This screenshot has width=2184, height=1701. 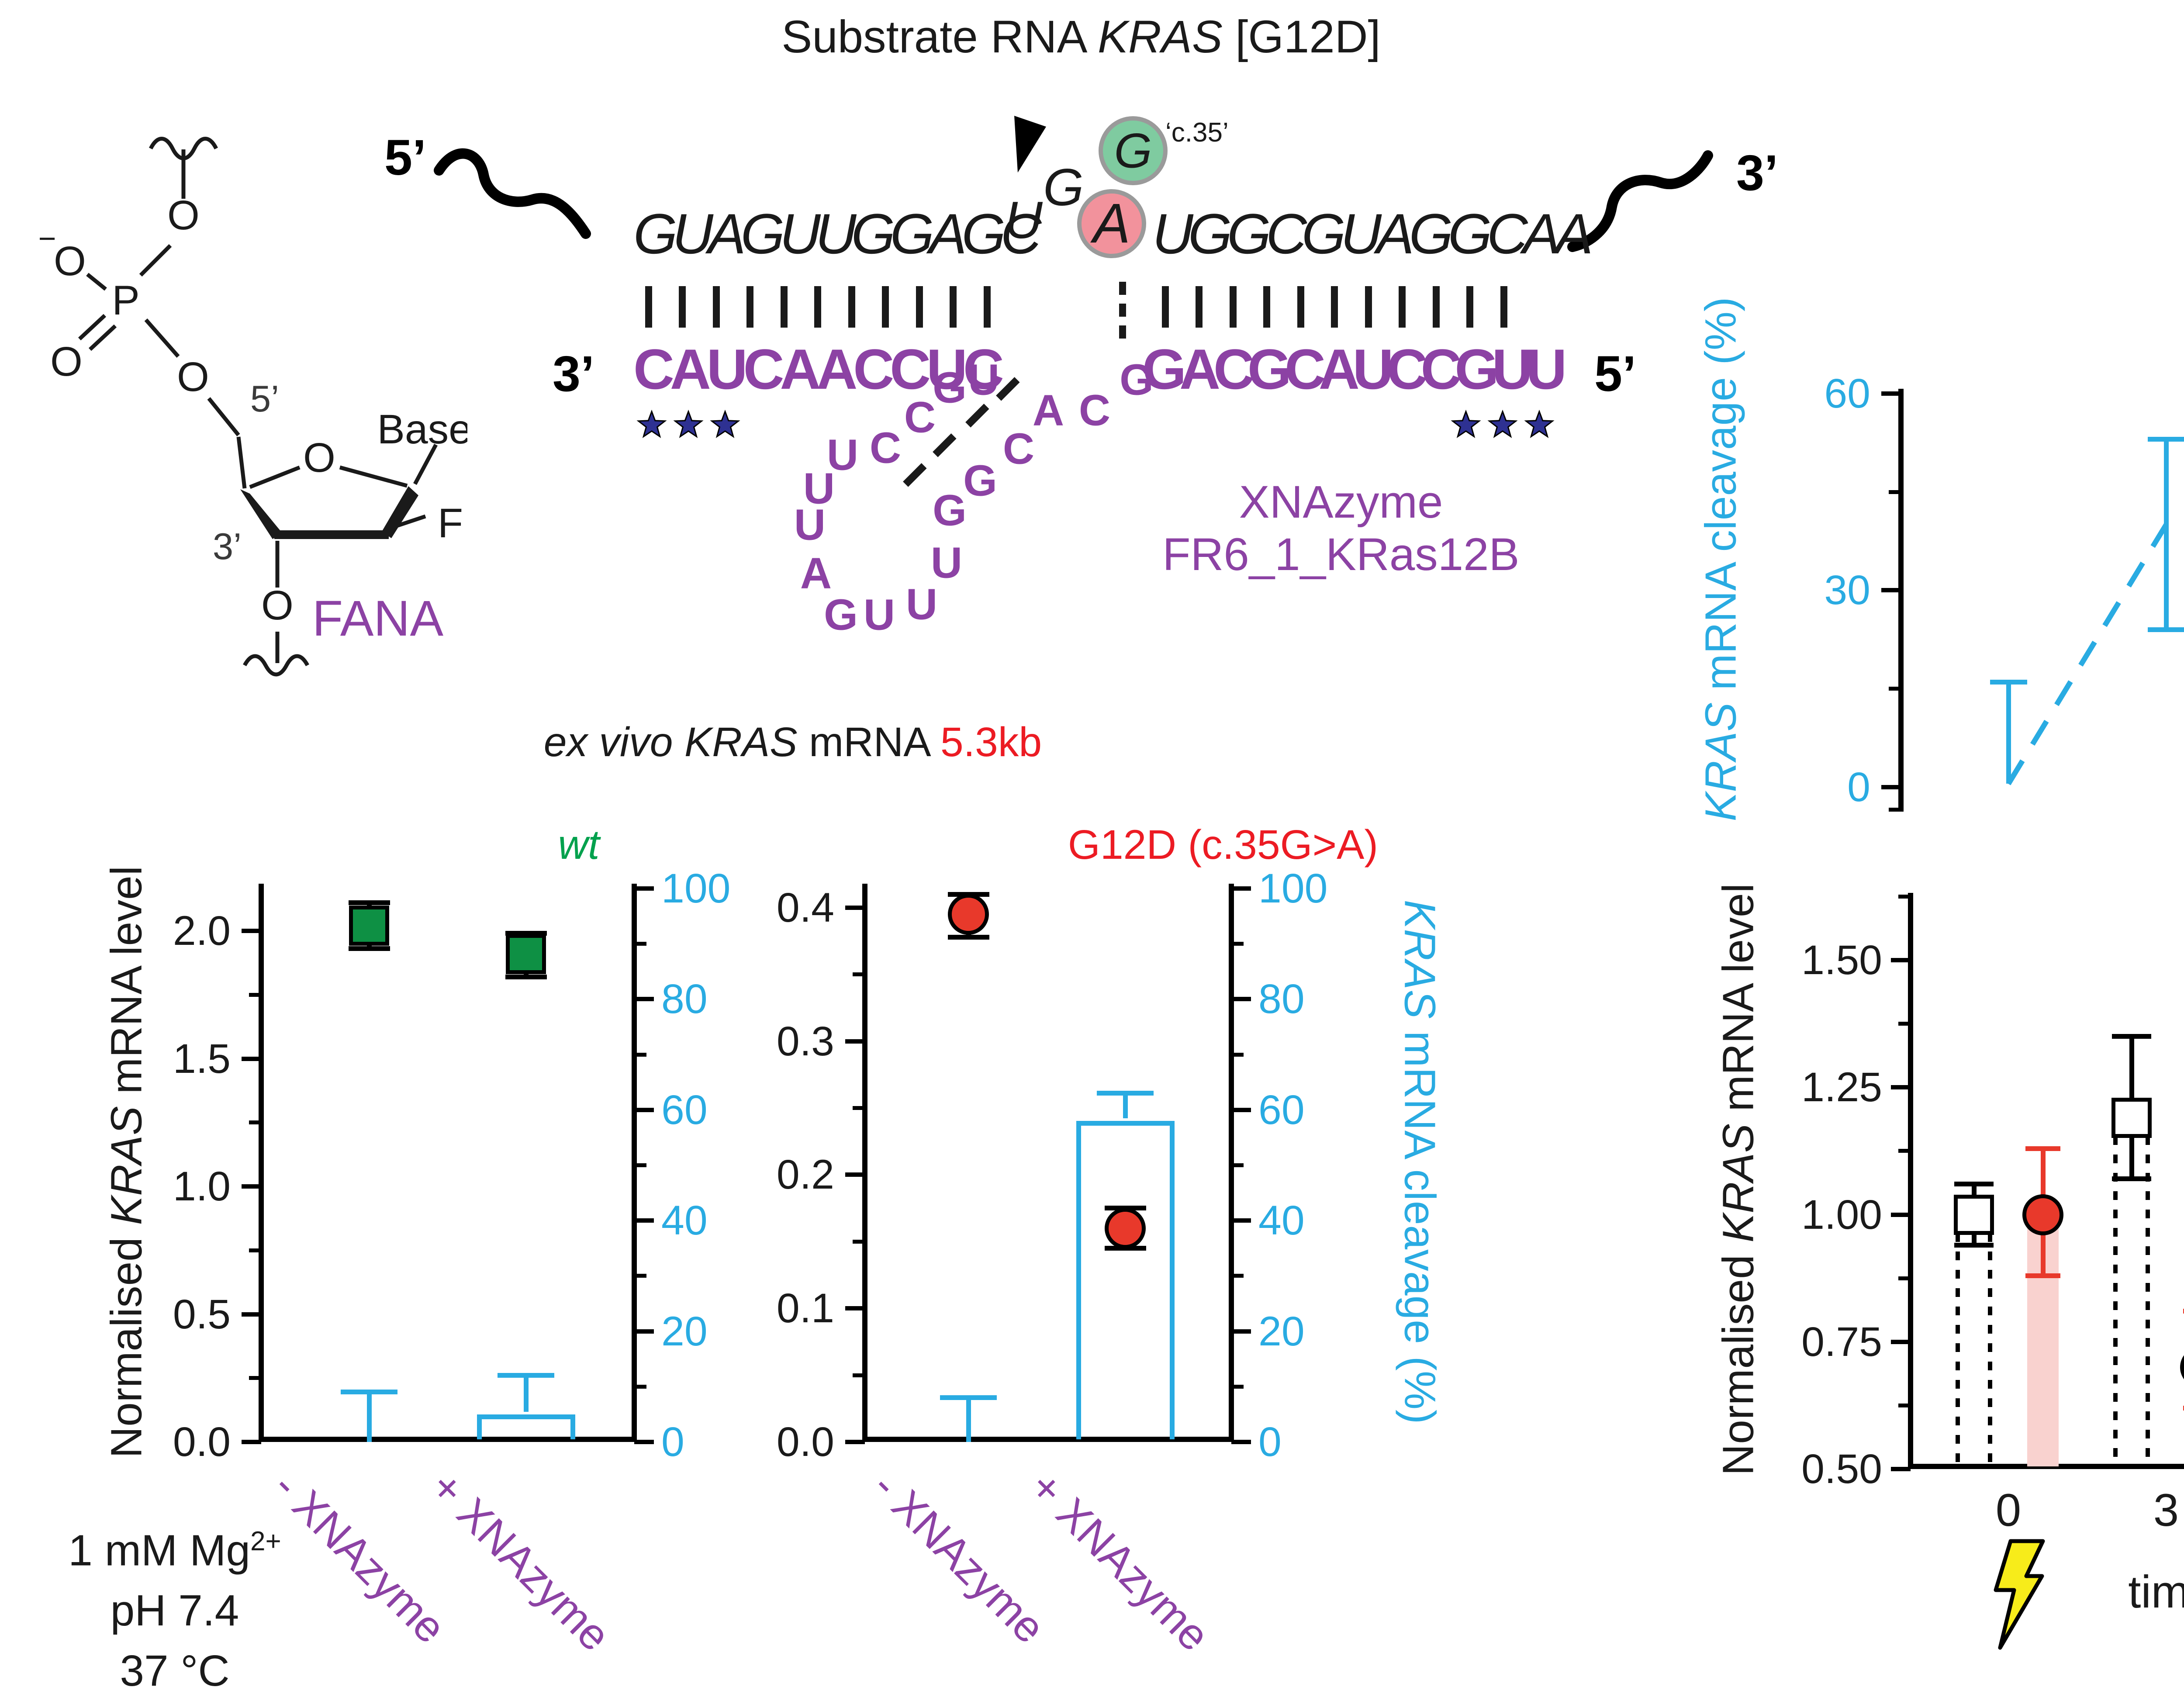 What do you see at coordinates (1834, 960) in the screenshot?
I see `y-tick-label: 1.50` at bounding box center [1834, 960].